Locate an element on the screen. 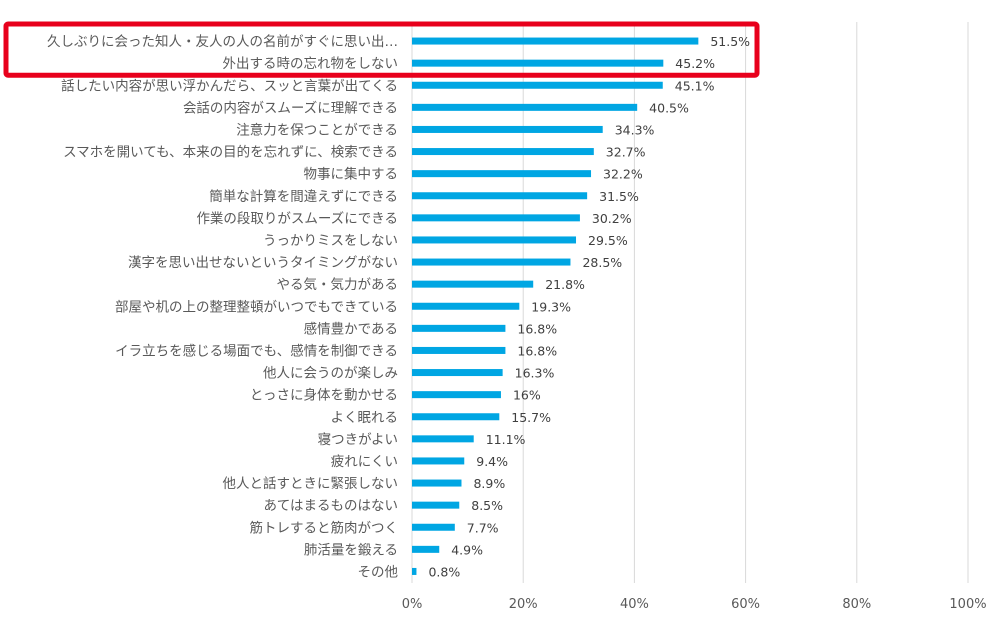 Image resolution: width=996 pixels, height=619 pixels. data-label: 40.5% is located at coordinates (669, 107).